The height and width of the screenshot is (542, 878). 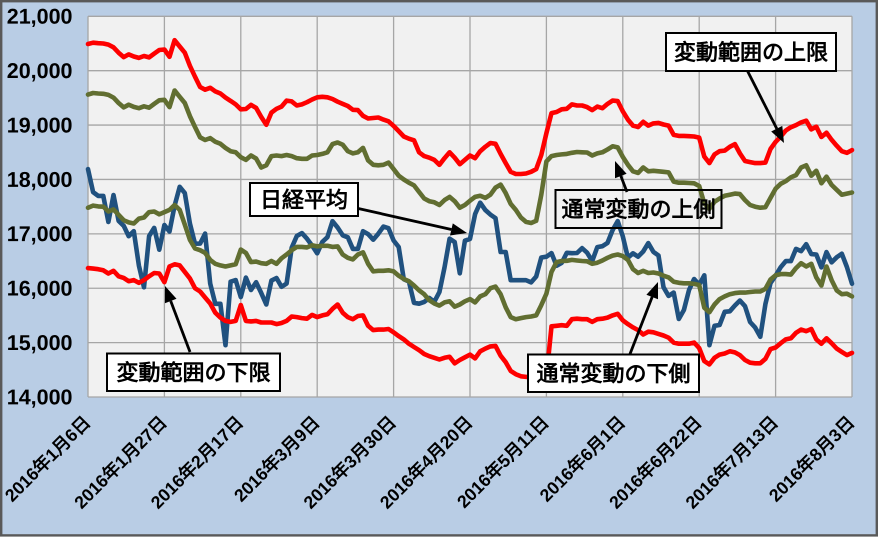 What do you see at coordinates (304, 199) in the screenshot?
I see `svg-text: 日経平均` at bounding box center [304, 199].